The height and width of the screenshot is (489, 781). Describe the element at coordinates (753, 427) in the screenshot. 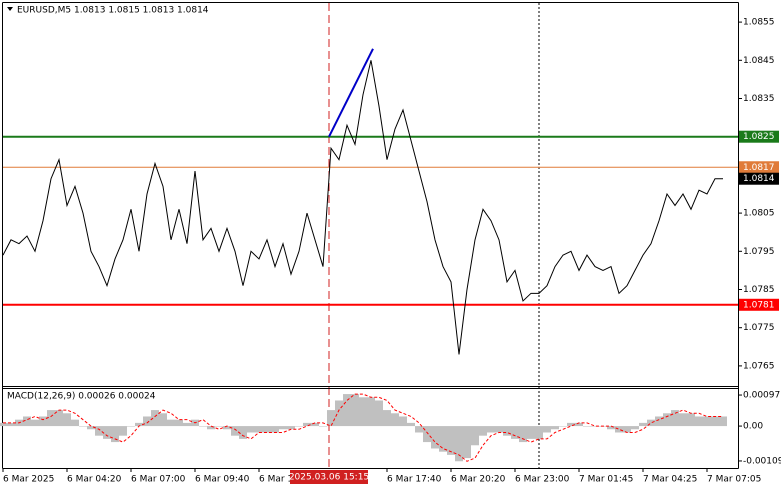

I see `y2-tick-label: 0.00` at that location.